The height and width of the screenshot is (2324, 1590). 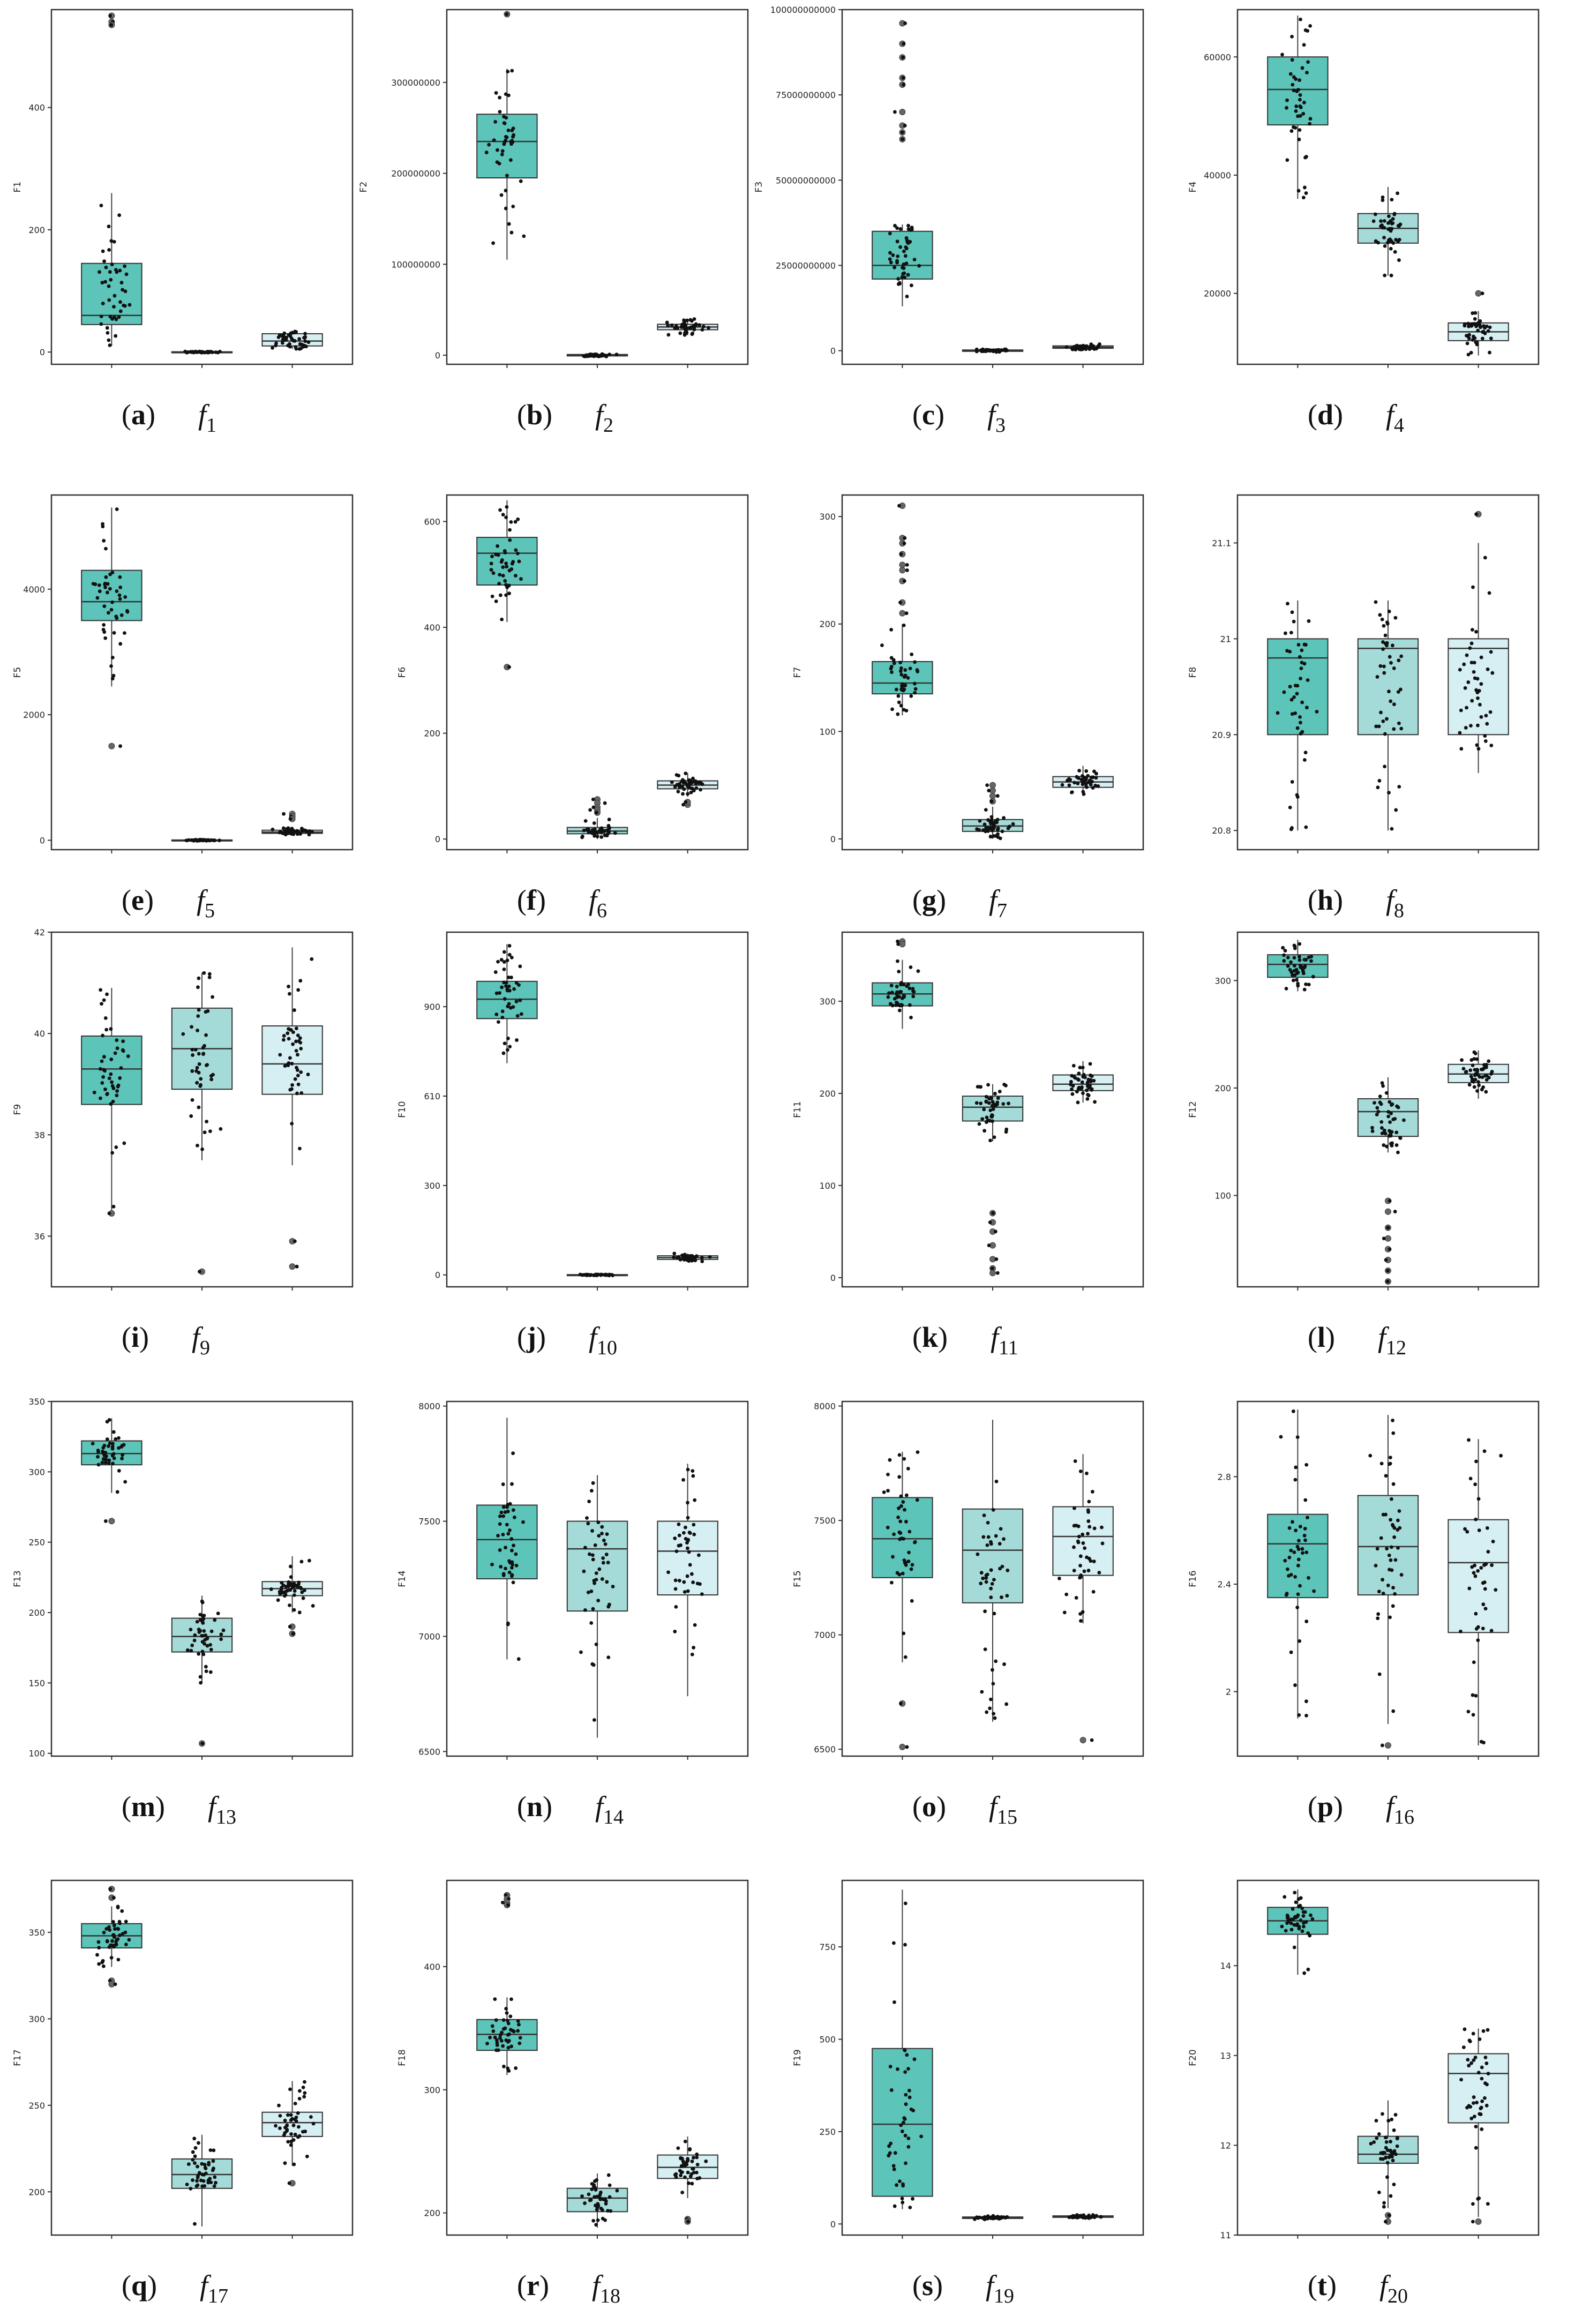 What do you see at coordinates (39, 1135) in the screenshot?
I see `y-tick-label: 38` at bounding box center [39, 1135].